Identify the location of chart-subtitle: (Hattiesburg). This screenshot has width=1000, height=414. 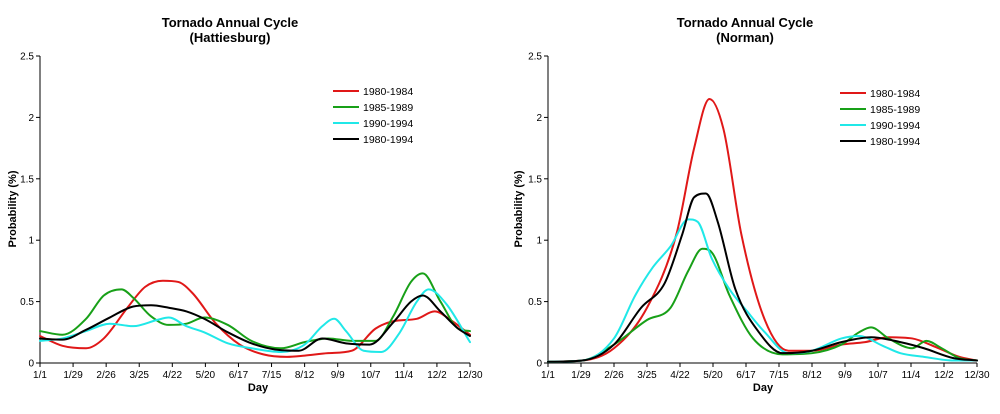
(230, 37).